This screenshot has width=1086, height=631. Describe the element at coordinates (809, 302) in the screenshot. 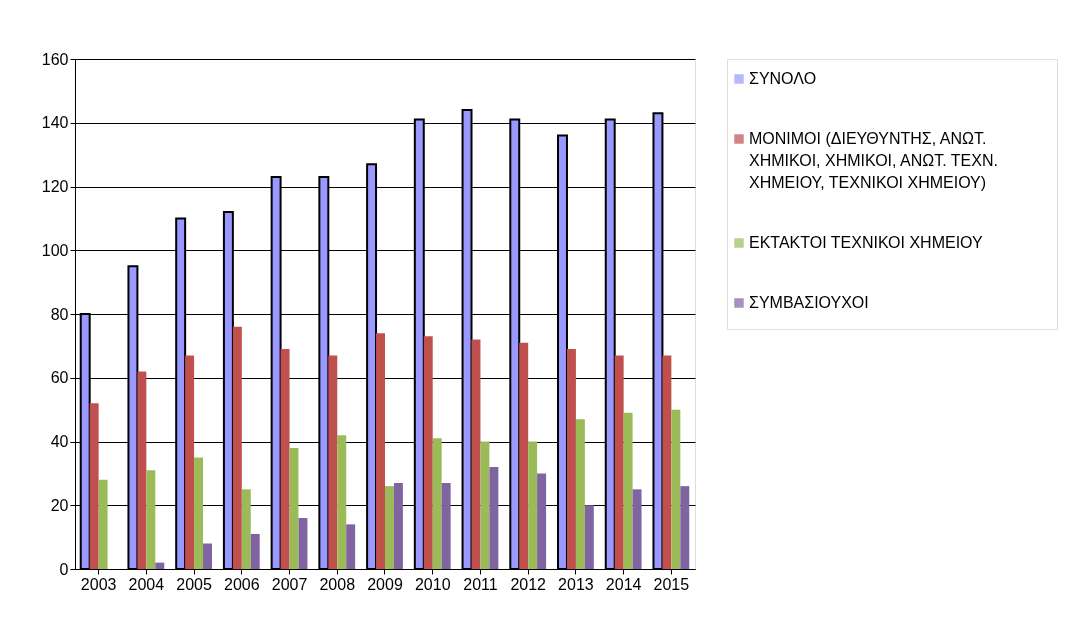

I see `legend-label: ΣΥΜΒΑΣΙΟΥΧΟΙ` at that location.